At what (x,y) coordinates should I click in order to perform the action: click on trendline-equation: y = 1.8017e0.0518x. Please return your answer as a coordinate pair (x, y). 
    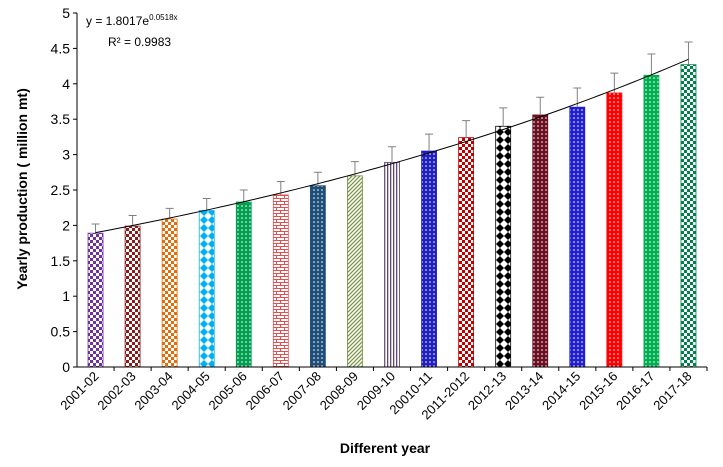
    Looking at the image, I should click on (132, 20).